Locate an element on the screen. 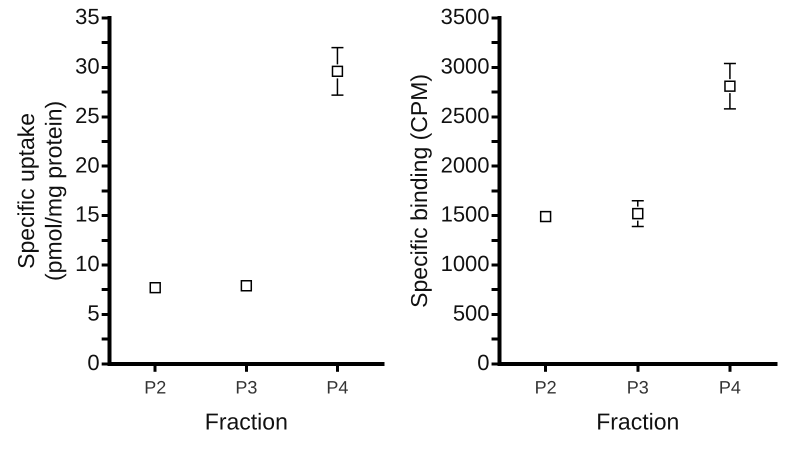 This screenshot has width=786, height=449. y-tick-label: 20 is located at coordinates (87, 165).